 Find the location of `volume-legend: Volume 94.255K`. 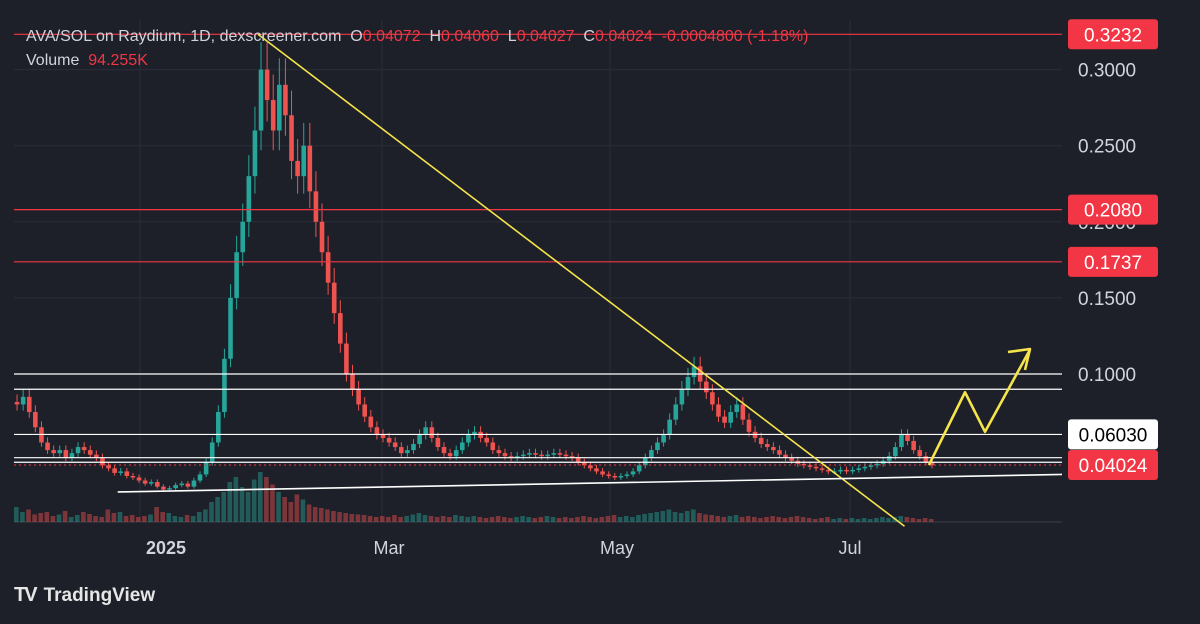

volume-legend: Volume 94.255K is located at coordinates (87, 61).